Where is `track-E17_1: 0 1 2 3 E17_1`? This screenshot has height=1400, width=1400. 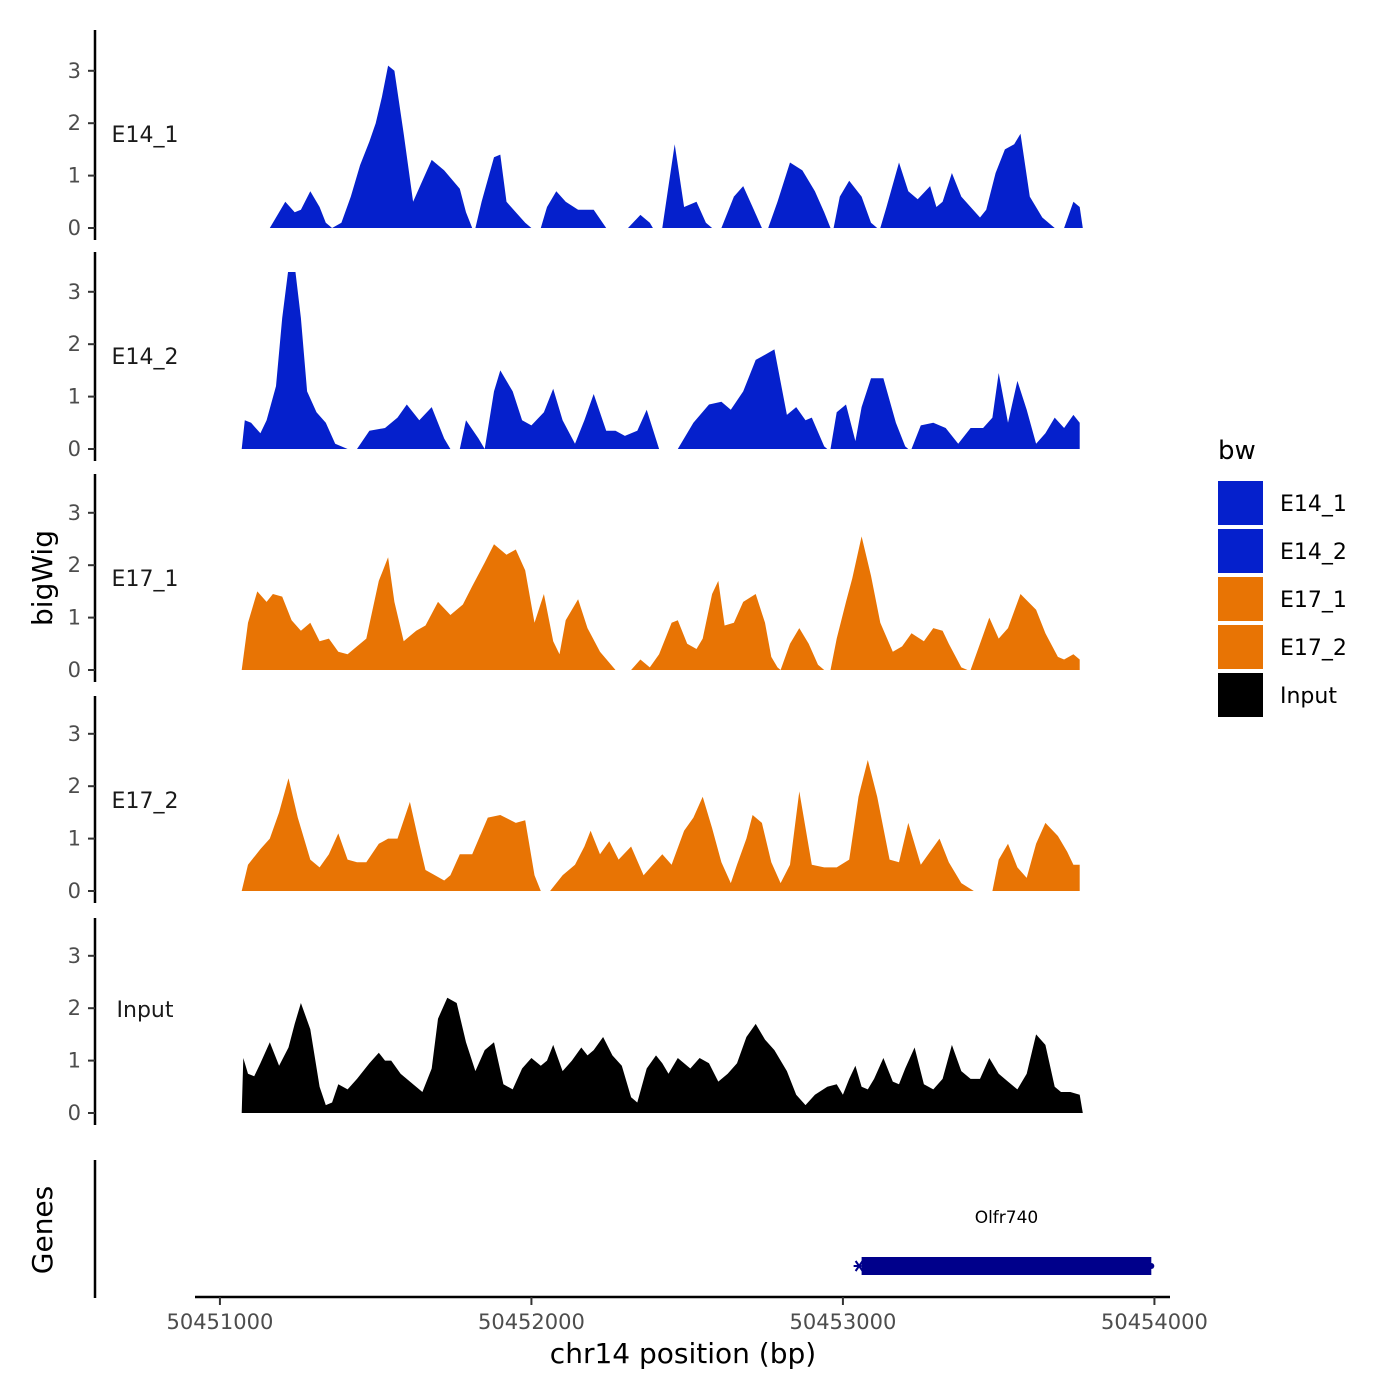 track-E17_1: 0 1 2 3 E17_1 is located at coordinates (574, 578).